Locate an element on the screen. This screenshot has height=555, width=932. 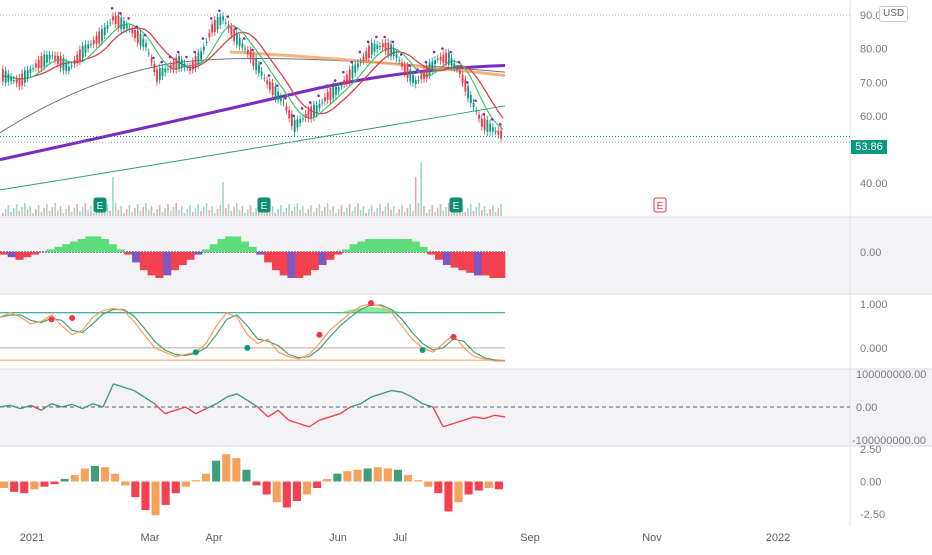
earnings-label: E is located at coordinates (456, 206).